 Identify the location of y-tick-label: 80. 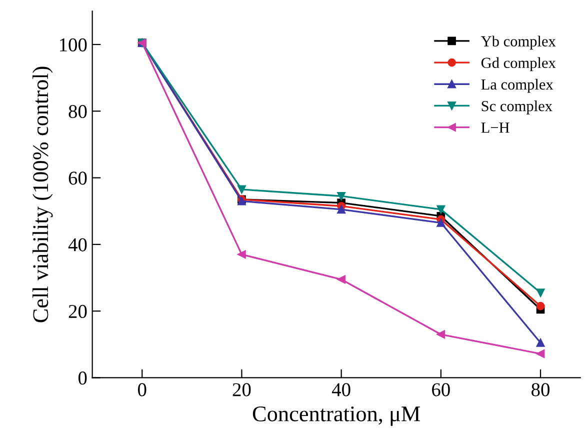
(77, 111).